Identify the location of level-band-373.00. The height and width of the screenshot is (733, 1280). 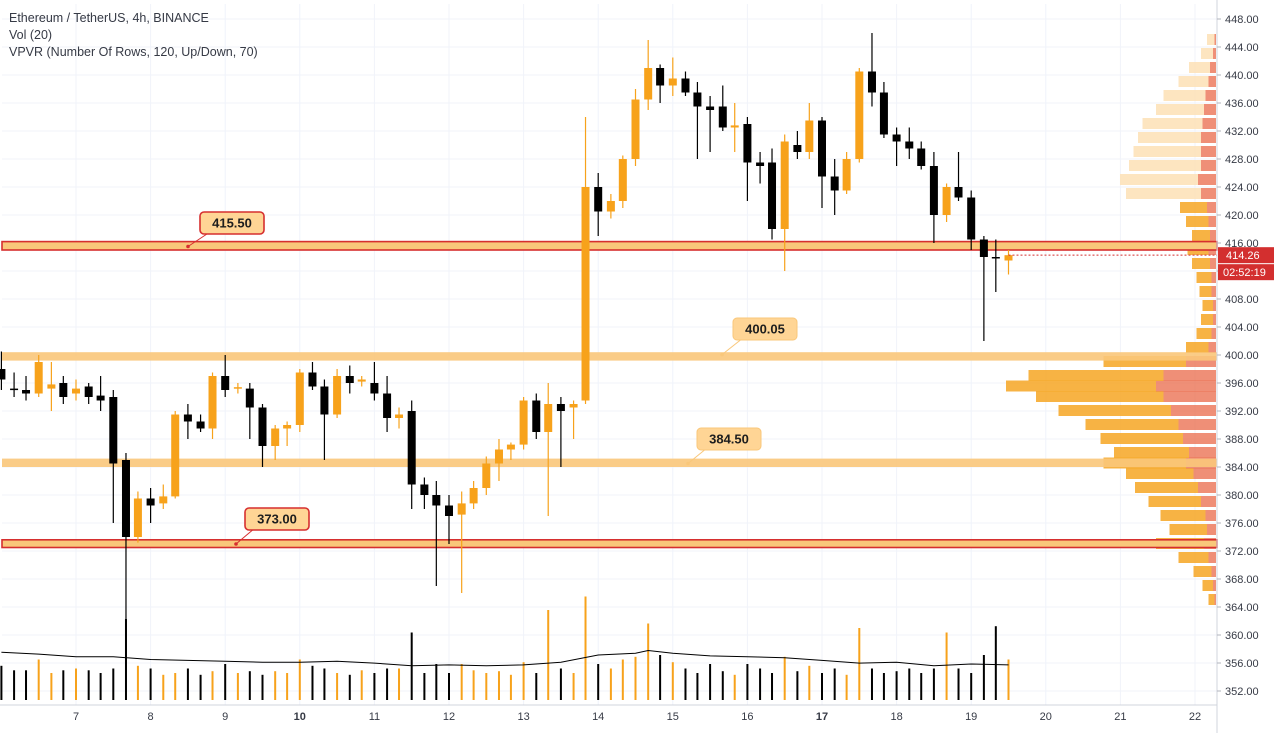
(609, 543).